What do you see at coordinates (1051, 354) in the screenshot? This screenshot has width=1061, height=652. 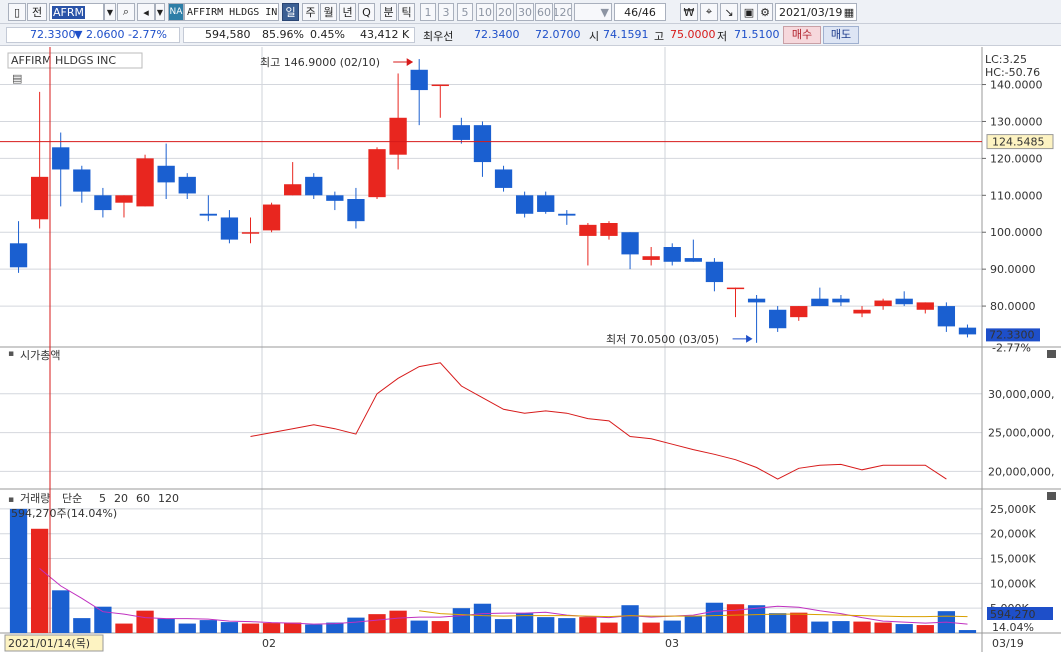 I see `mcap-panel-close-icon` at bounding box center [1051, 354].